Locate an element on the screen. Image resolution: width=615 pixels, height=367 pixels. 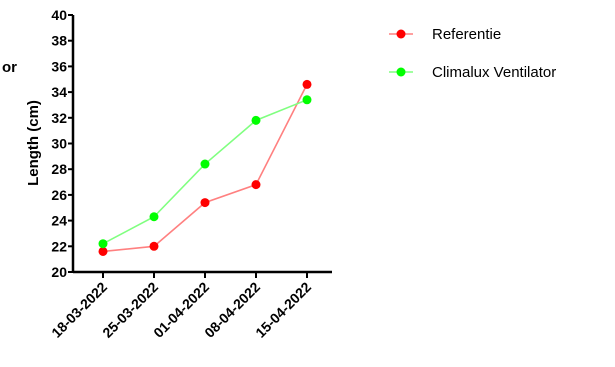
y-tick-label: 20 is located at coordinates (59, 272).